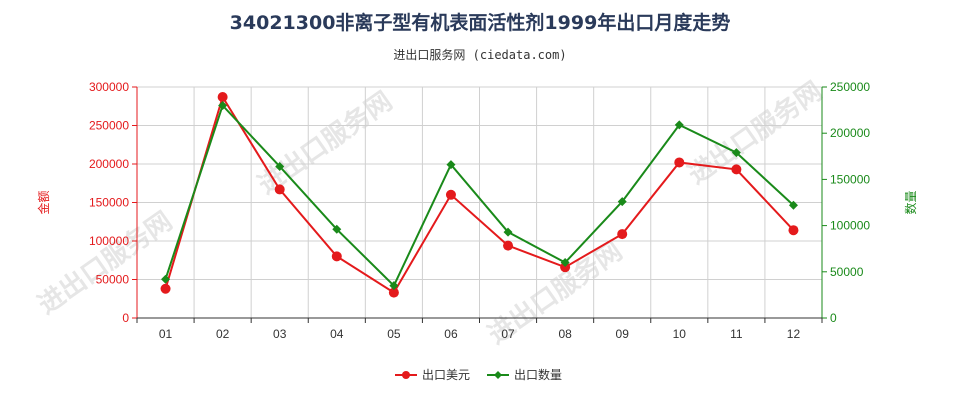 The height and width of the screenshot is (400, 960). What do you see at coordinates (109, 87) in the screenshot?
I see `y-left-tick-label: 300000` at bounding box center [109, 87].